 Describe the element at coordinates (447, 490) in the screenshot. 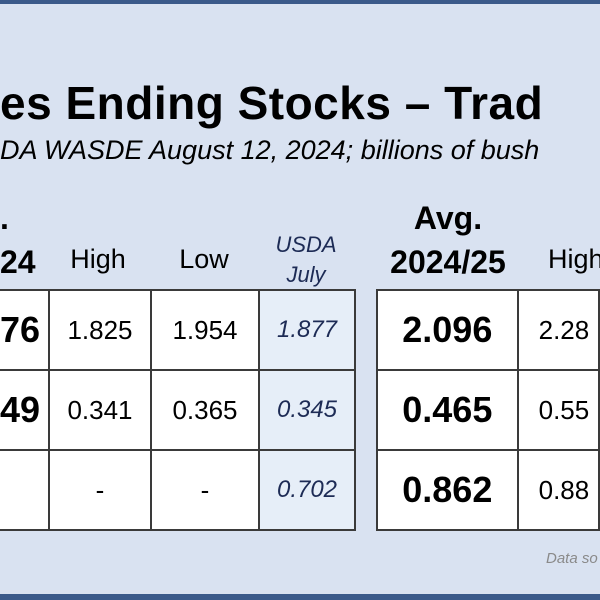

I see `right-avg-cell: 0.862` at that location.